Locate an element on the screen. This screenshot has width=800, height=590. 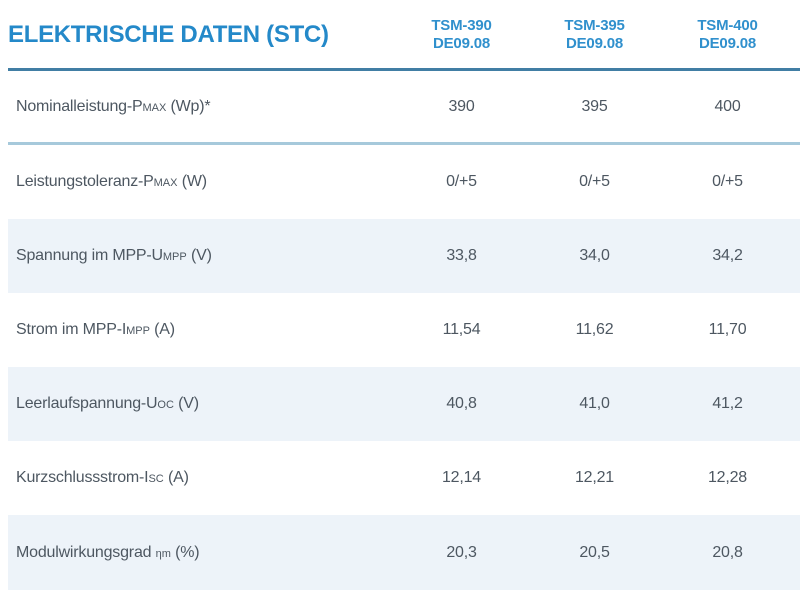
row-label-subscript: OC is located at coordinates (165, 405).